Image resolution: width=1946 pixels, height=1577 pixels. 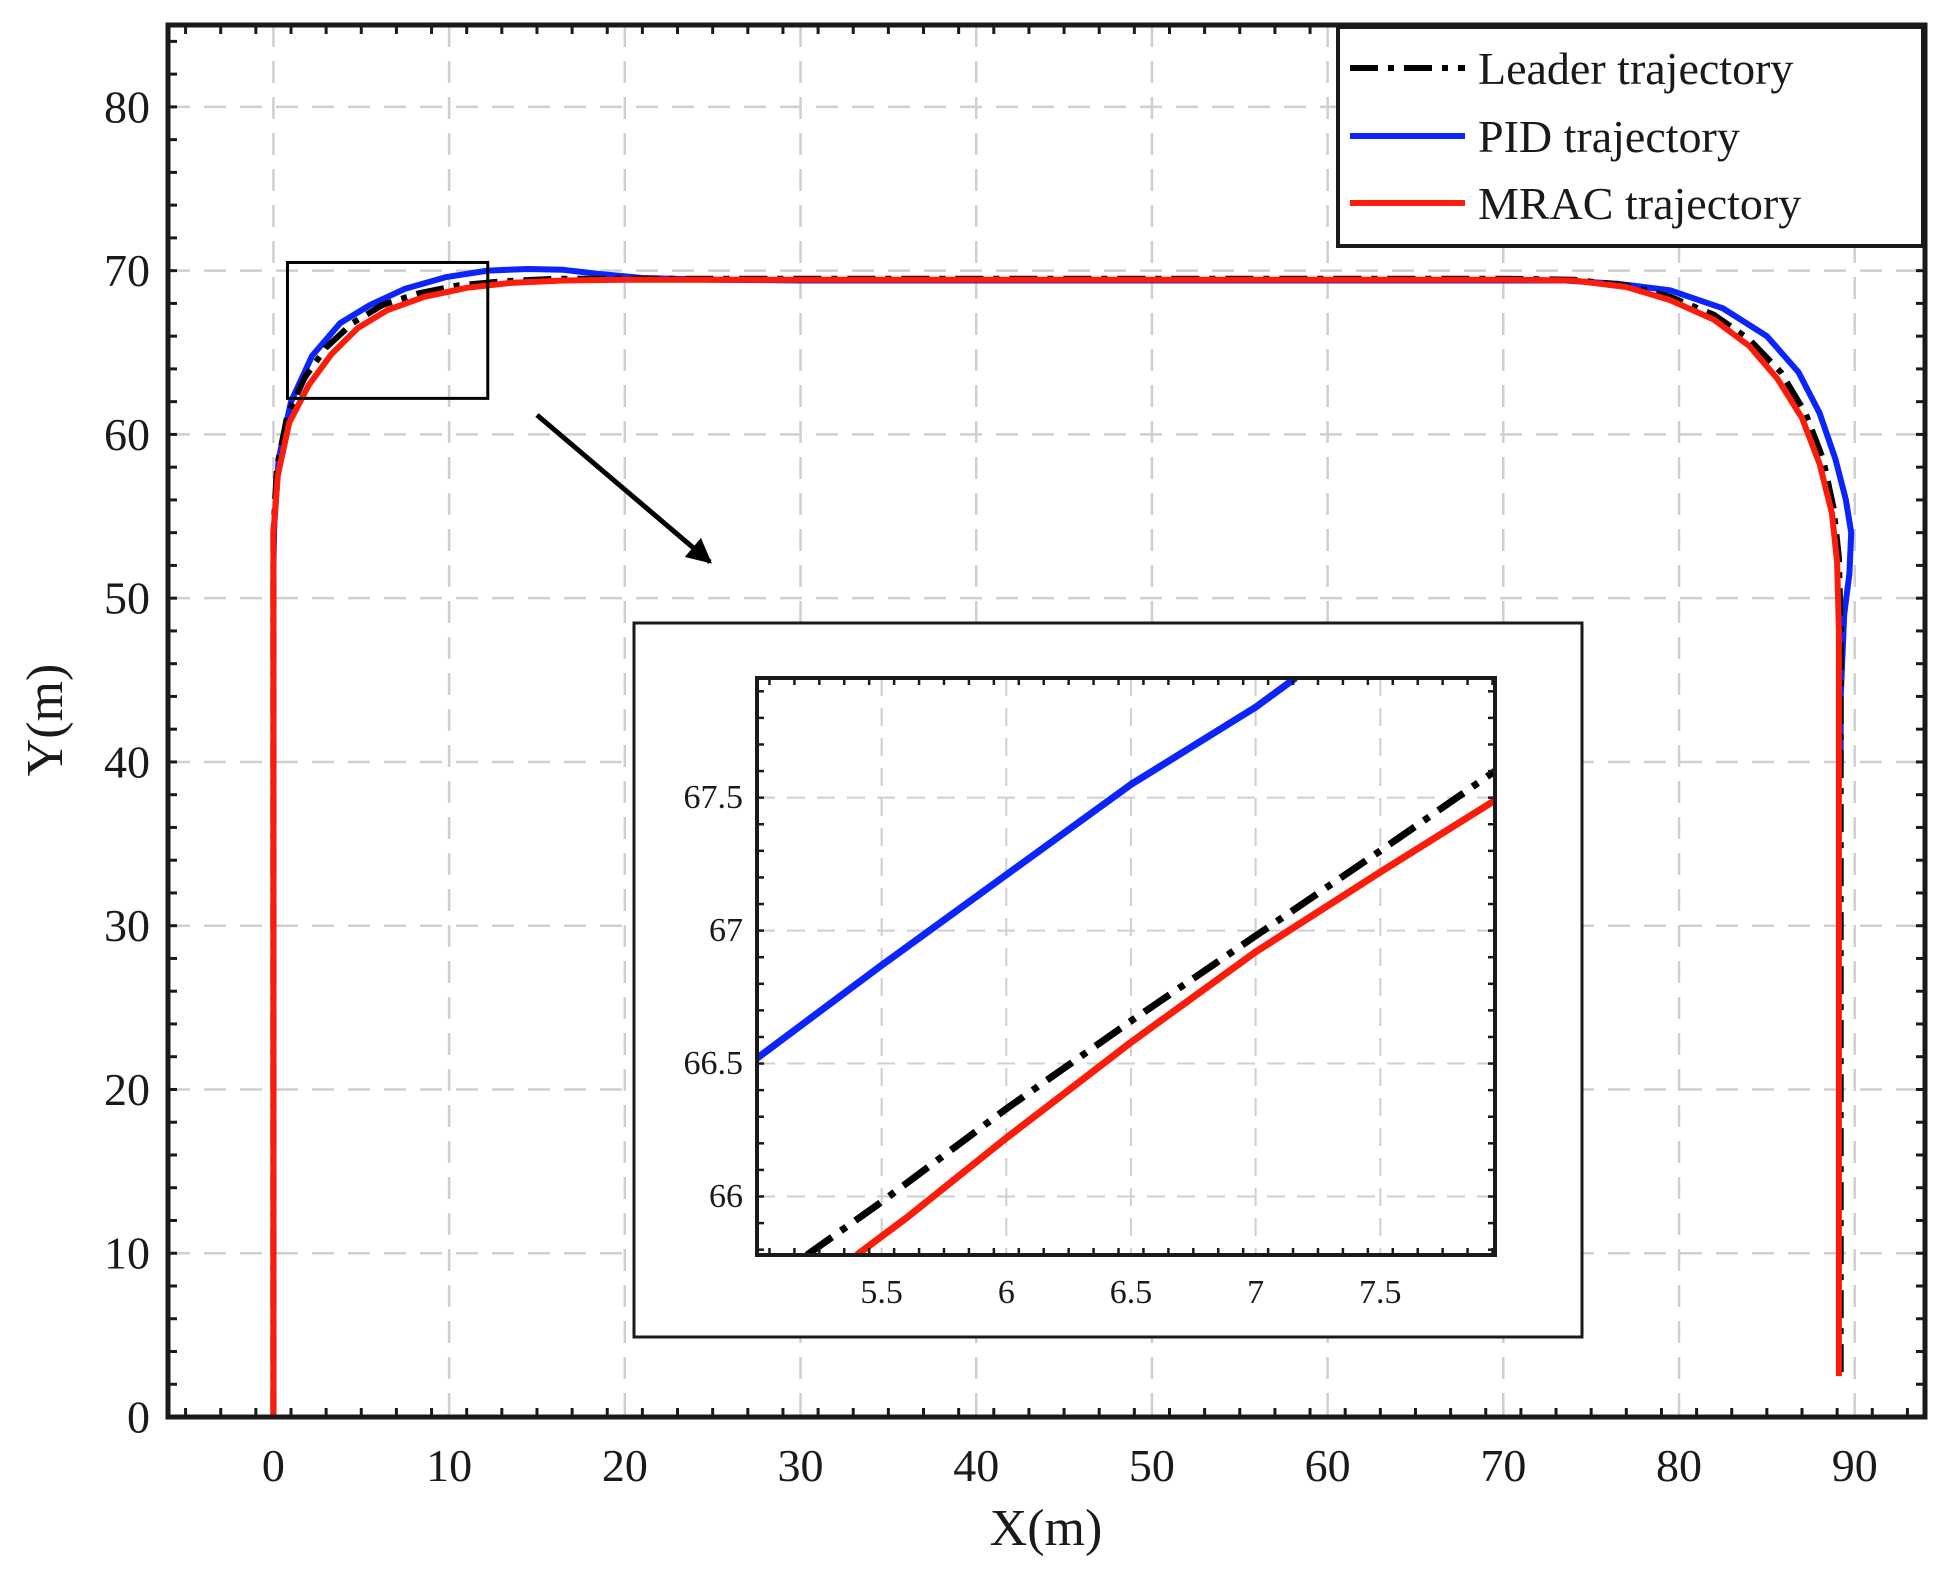 What do you see at coordinates (1027, 870) in the screenshot?
I see `inset-series-pid-trajectory` at bounding box center [1027, 870].